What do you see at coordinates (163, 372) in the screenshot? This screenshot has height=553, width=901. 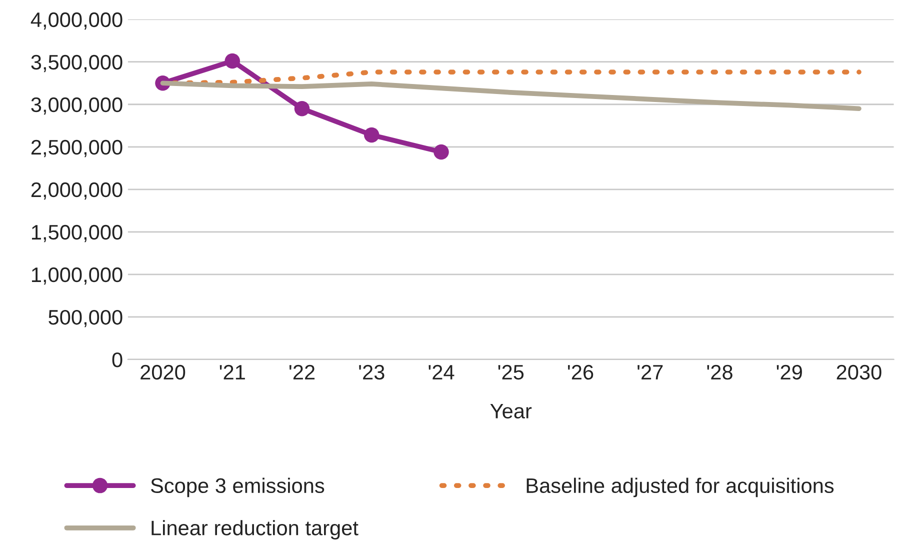 I see `x-tick-label: 2020` at bounding box center [163, 372].